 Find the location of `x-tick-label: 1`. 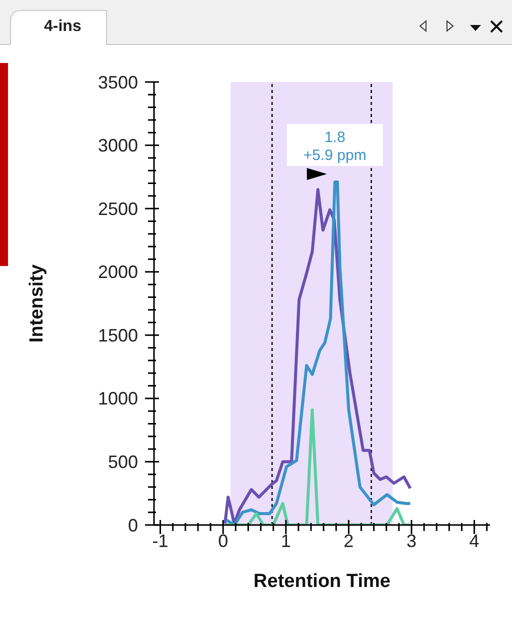

x-tick-label: 1 is located at coordinates (285, 541).